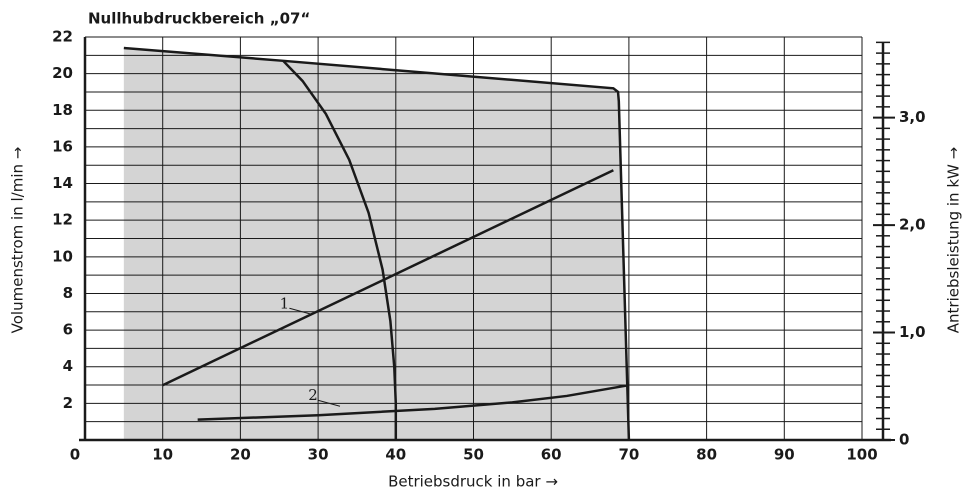 The image size is (962, 495). Describe the element at coordinates (68, 330) in the screenshot. I see `y-tick-label: 6` at that location.